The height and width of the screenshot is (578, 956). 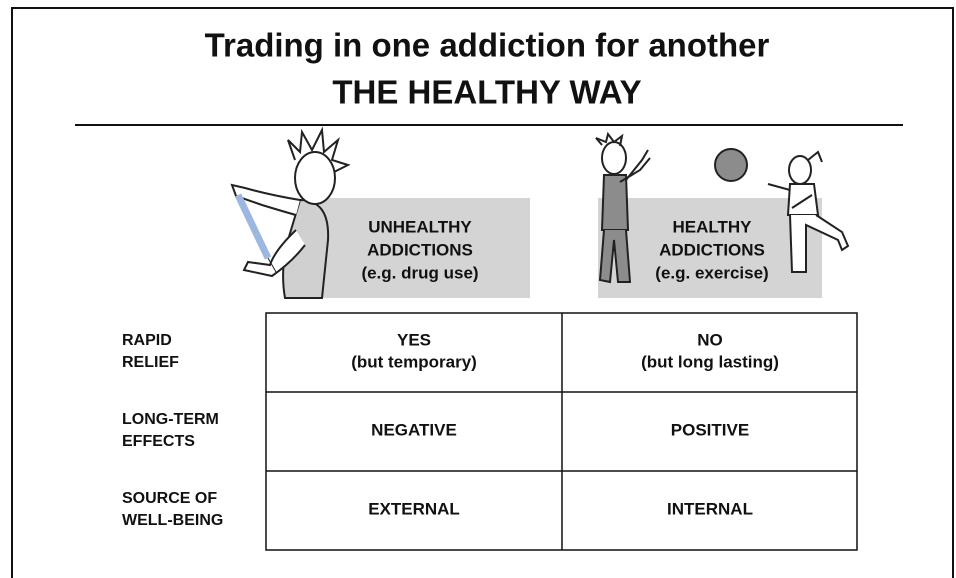 What do you see at coordinates (486, 92) in the screenshot?
I see `subtitle: THE HEALTHY WAY` at bounding box center [486, 92].